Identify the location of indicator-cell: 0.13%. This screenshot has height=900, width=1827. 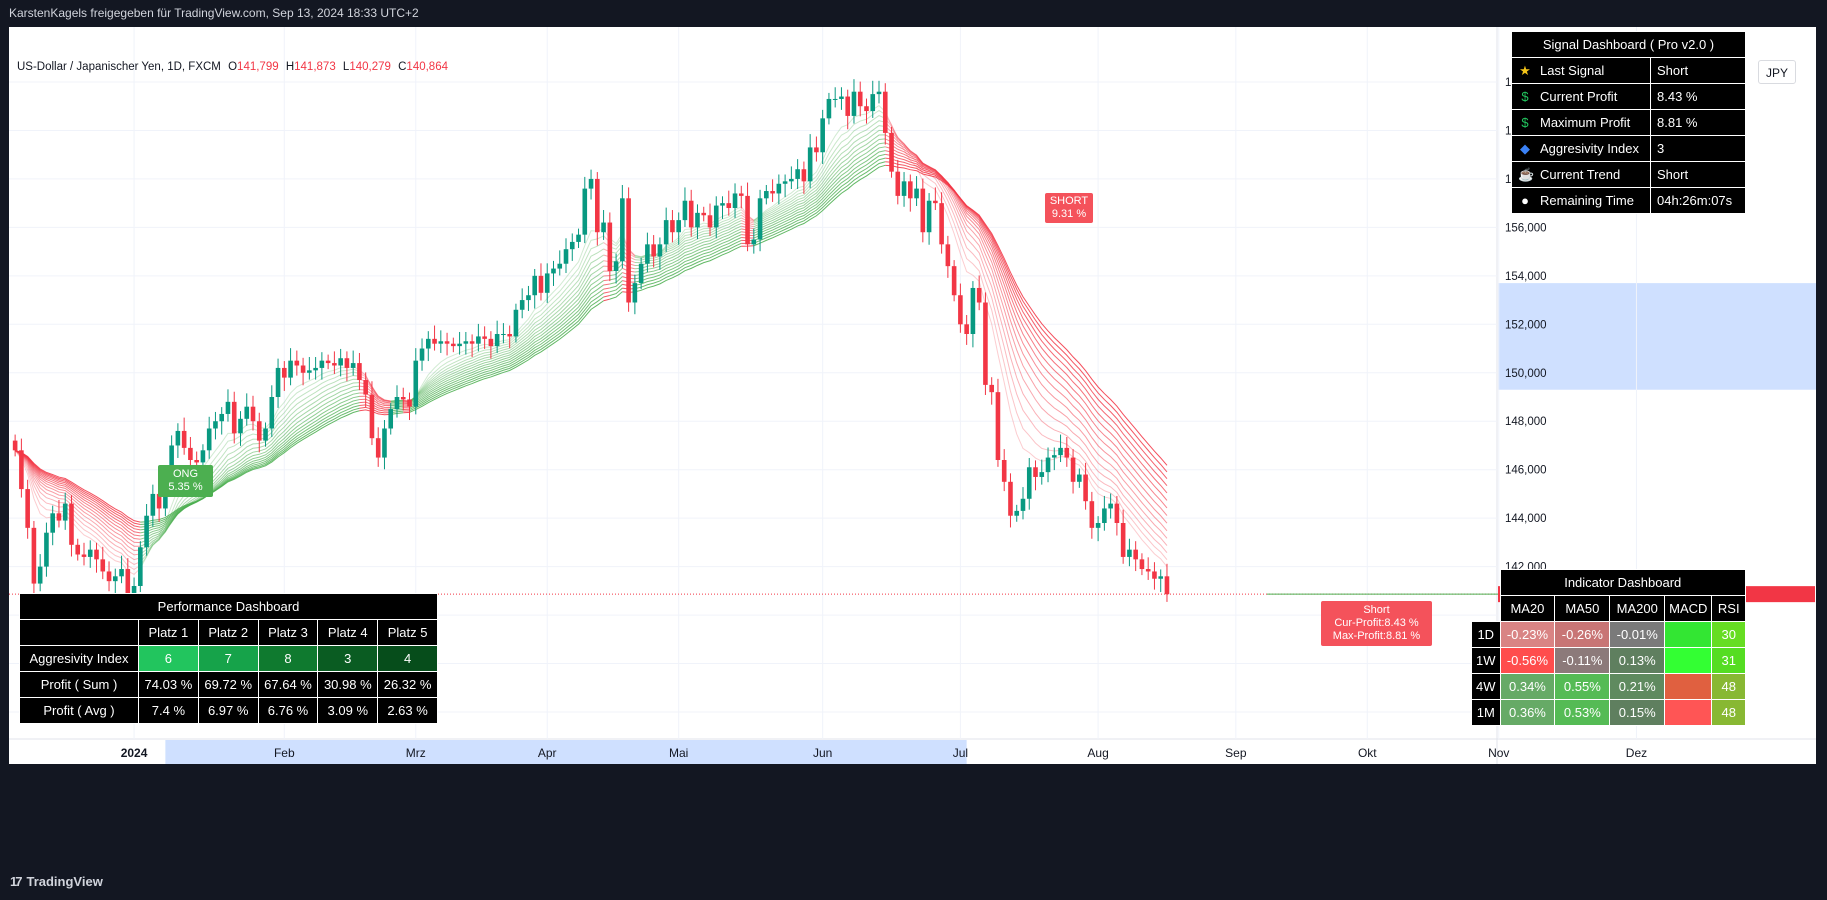
(1637, 660).